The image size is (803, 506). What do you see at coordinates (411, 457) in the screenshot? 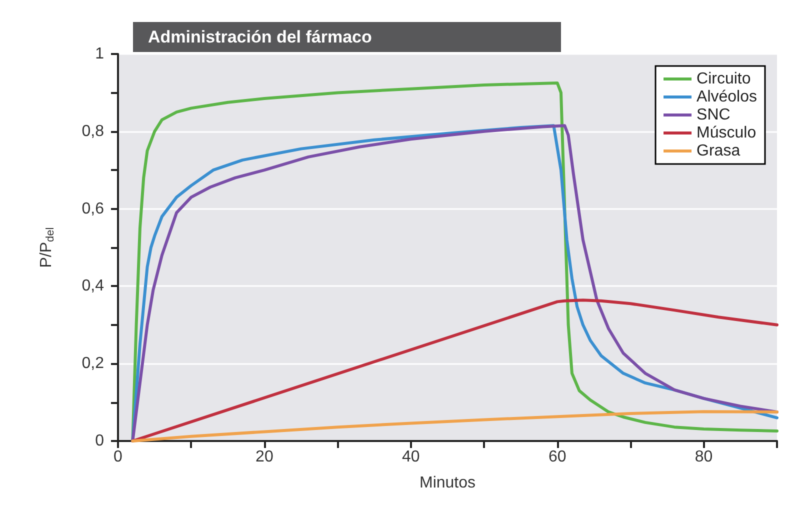
I see `x-tick-label: 40` at bounding box center [411, 457].